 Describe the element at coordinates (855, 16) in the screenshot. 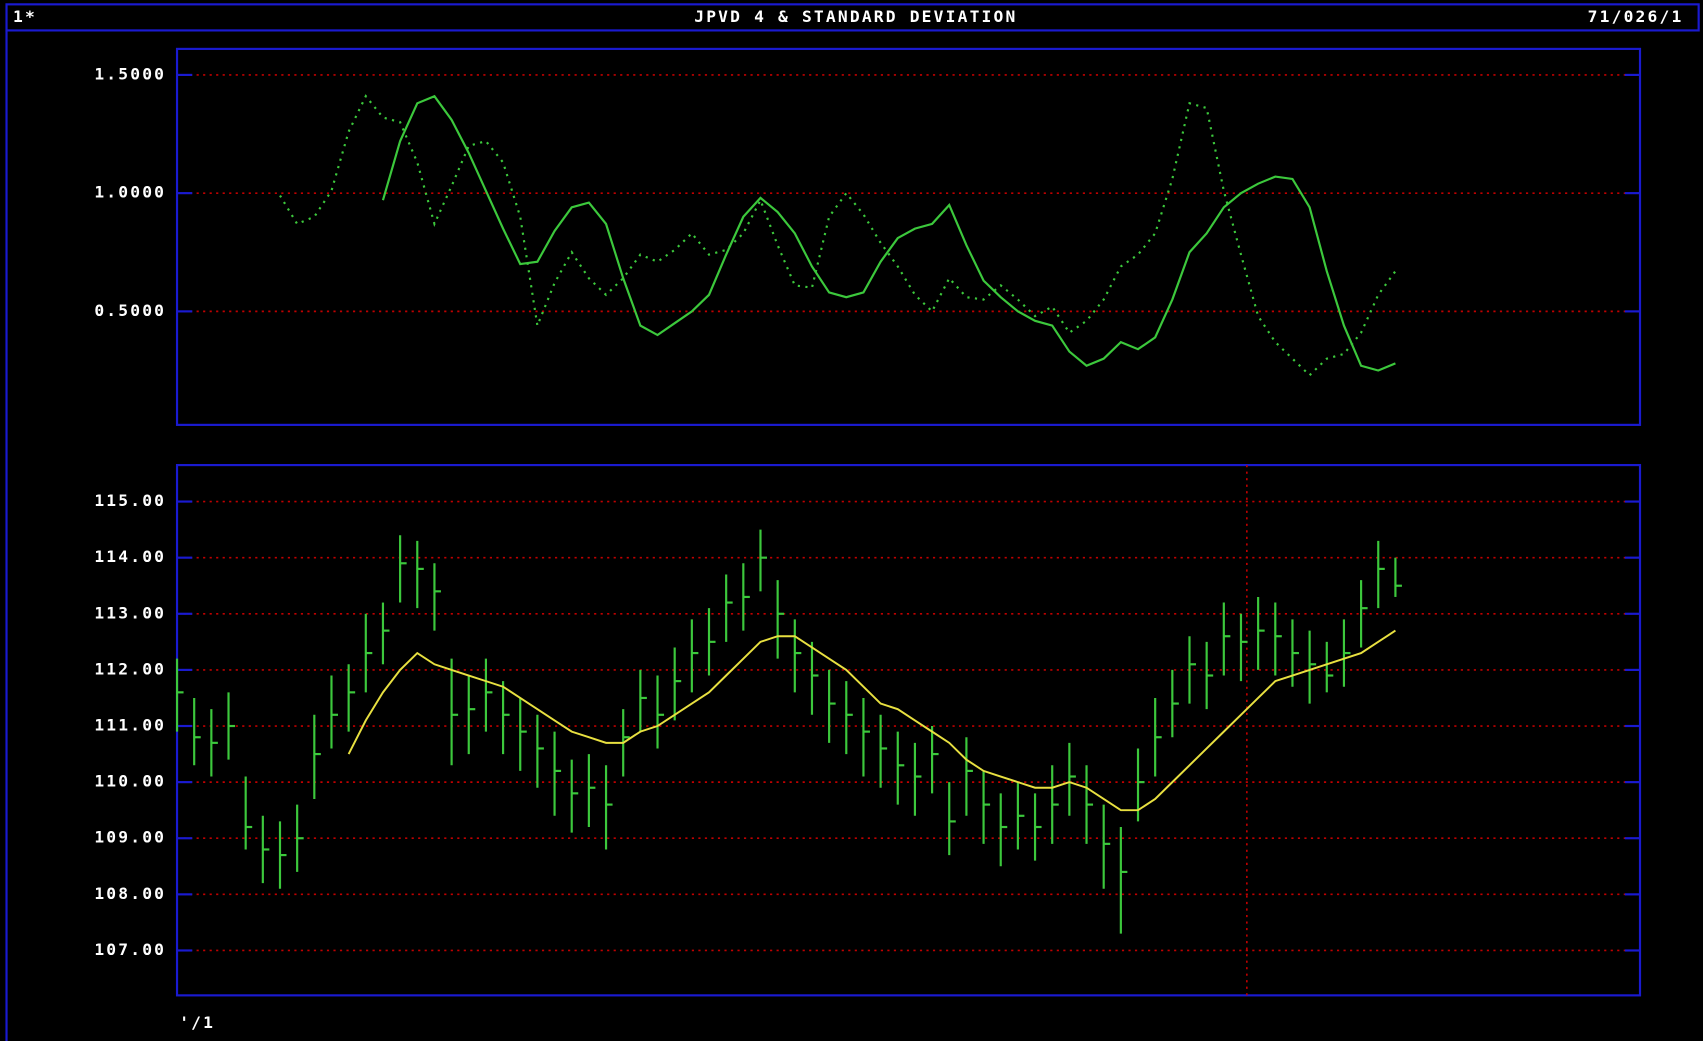

I see `header-title: JPVD 4 & STANDARD DEVIATION` at that location.